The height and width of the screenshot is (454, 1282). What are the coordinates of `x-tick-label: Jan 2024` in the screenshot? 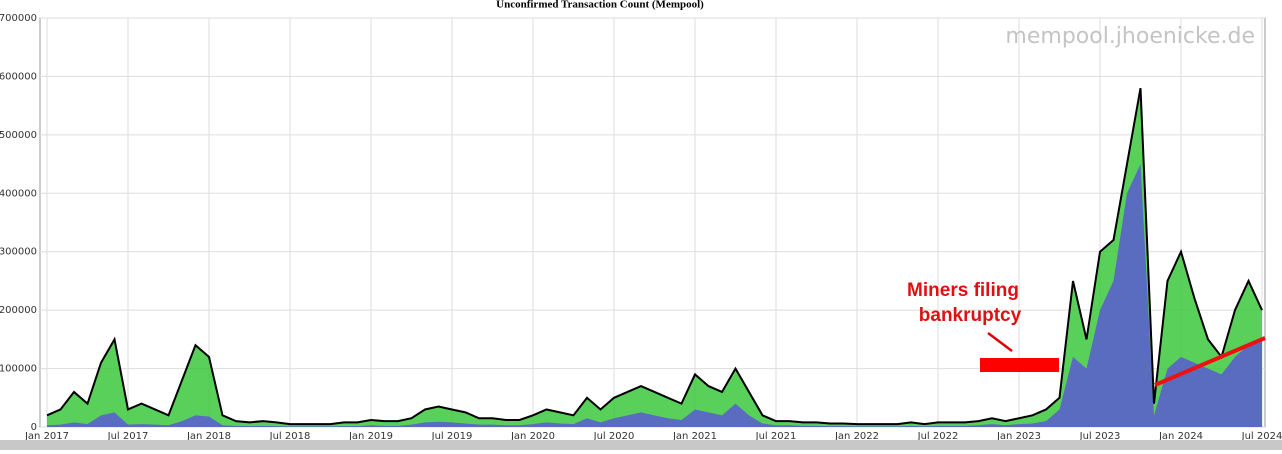 It's located at (1180, 436).